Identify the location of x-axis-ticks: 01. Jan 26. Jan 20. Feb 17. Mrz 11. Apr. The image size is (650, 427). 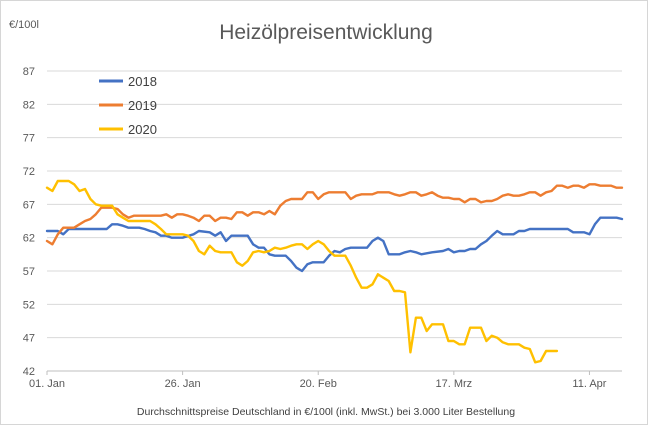
(318, 380).